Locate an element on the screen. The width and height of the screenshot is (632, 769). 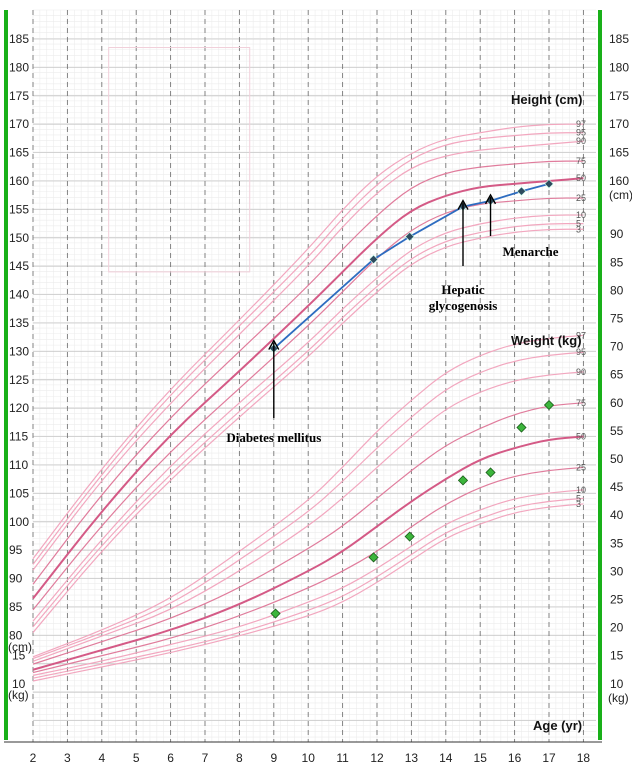
left-height-unit: (cm) is located at coordinates (20, 647).